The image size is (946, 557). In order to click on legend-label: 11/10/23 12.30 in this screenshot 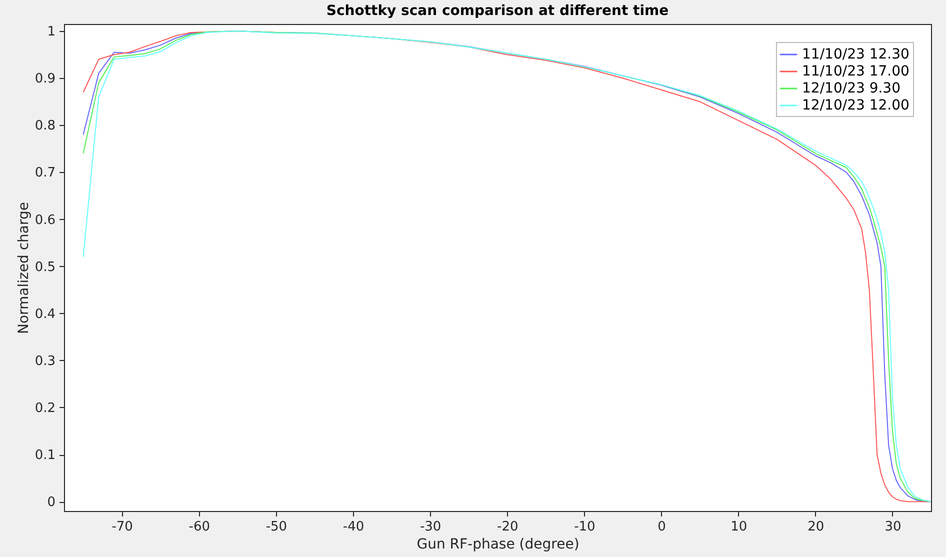, I will do `click(856, 54)`.